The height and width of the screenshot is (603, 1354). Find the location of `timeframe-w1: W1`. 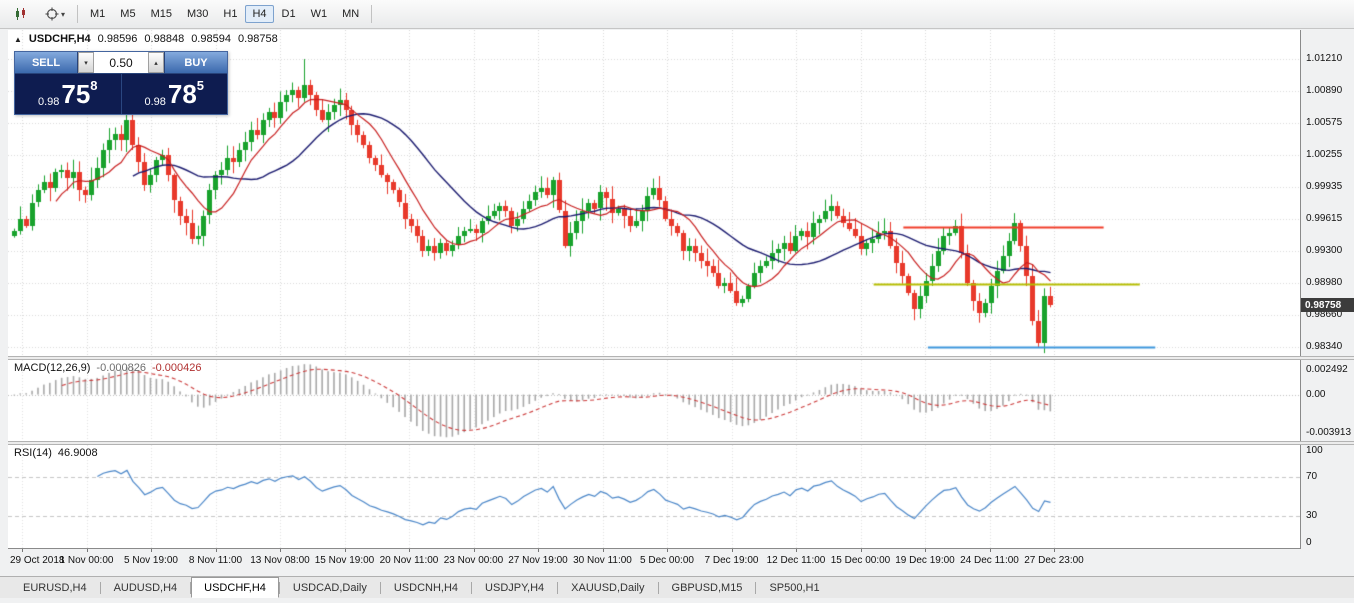

timeframe-w1: W1 is located at coordinates (319, 14).